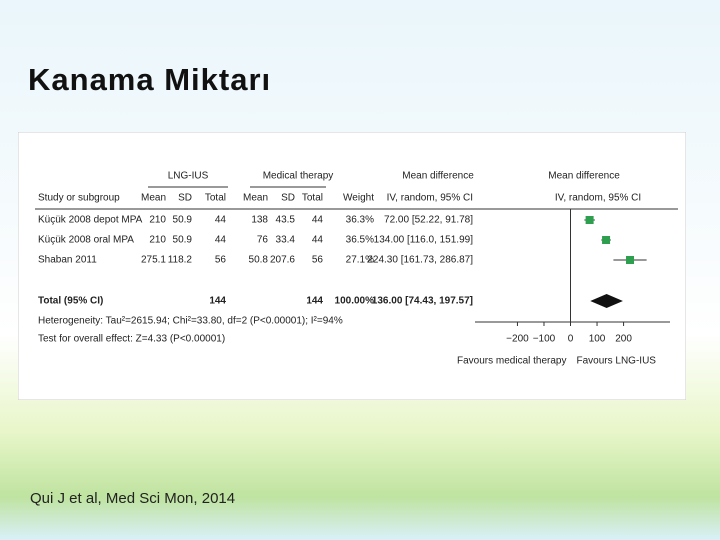  What do you see at coordinates (133, 498) in the screenshot?
I see `citation: Qui J et al, Med Sci Mon, 2014` at bounding box center [133, 498].